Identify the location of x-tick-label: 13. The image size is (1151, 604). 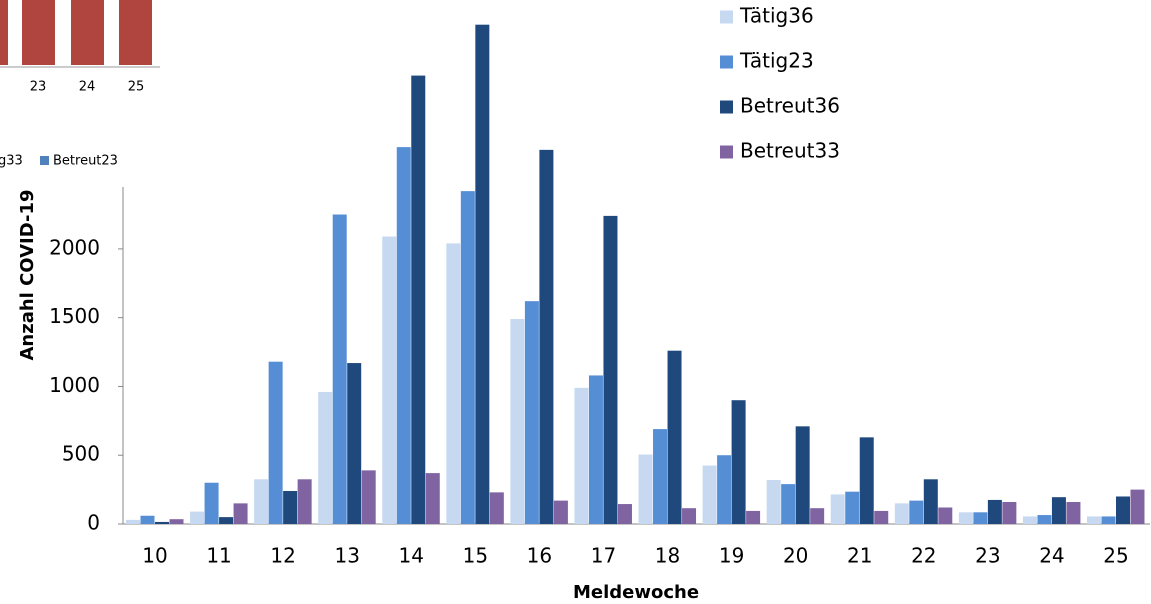
(346, 556).